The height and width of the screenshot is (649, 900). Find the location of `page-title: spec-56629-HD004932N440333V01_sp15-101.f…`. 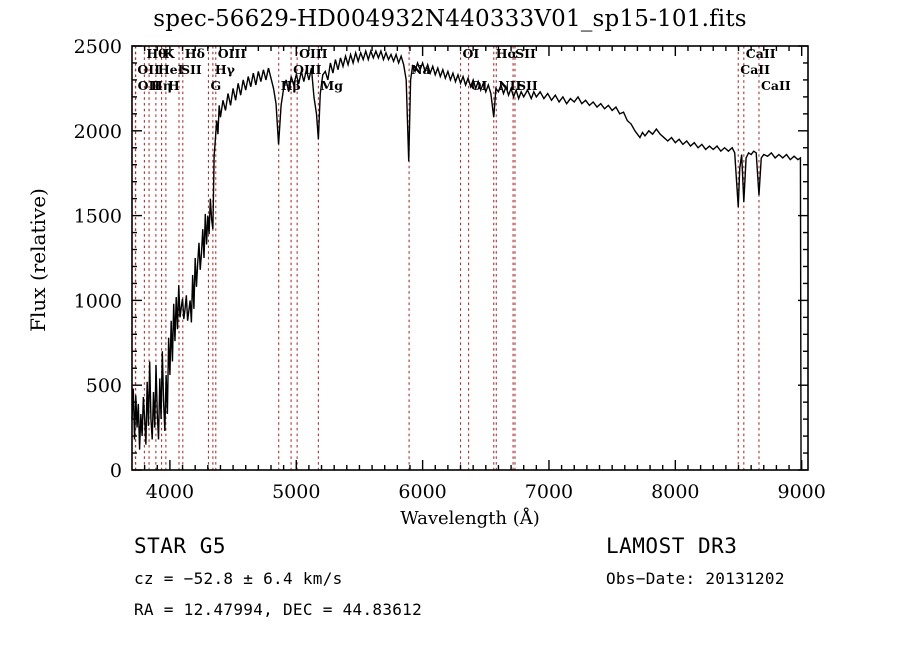

page-title: spec-56629-HD004932N440333V01_sp15-101.f… is located at coordinates (450, 19).